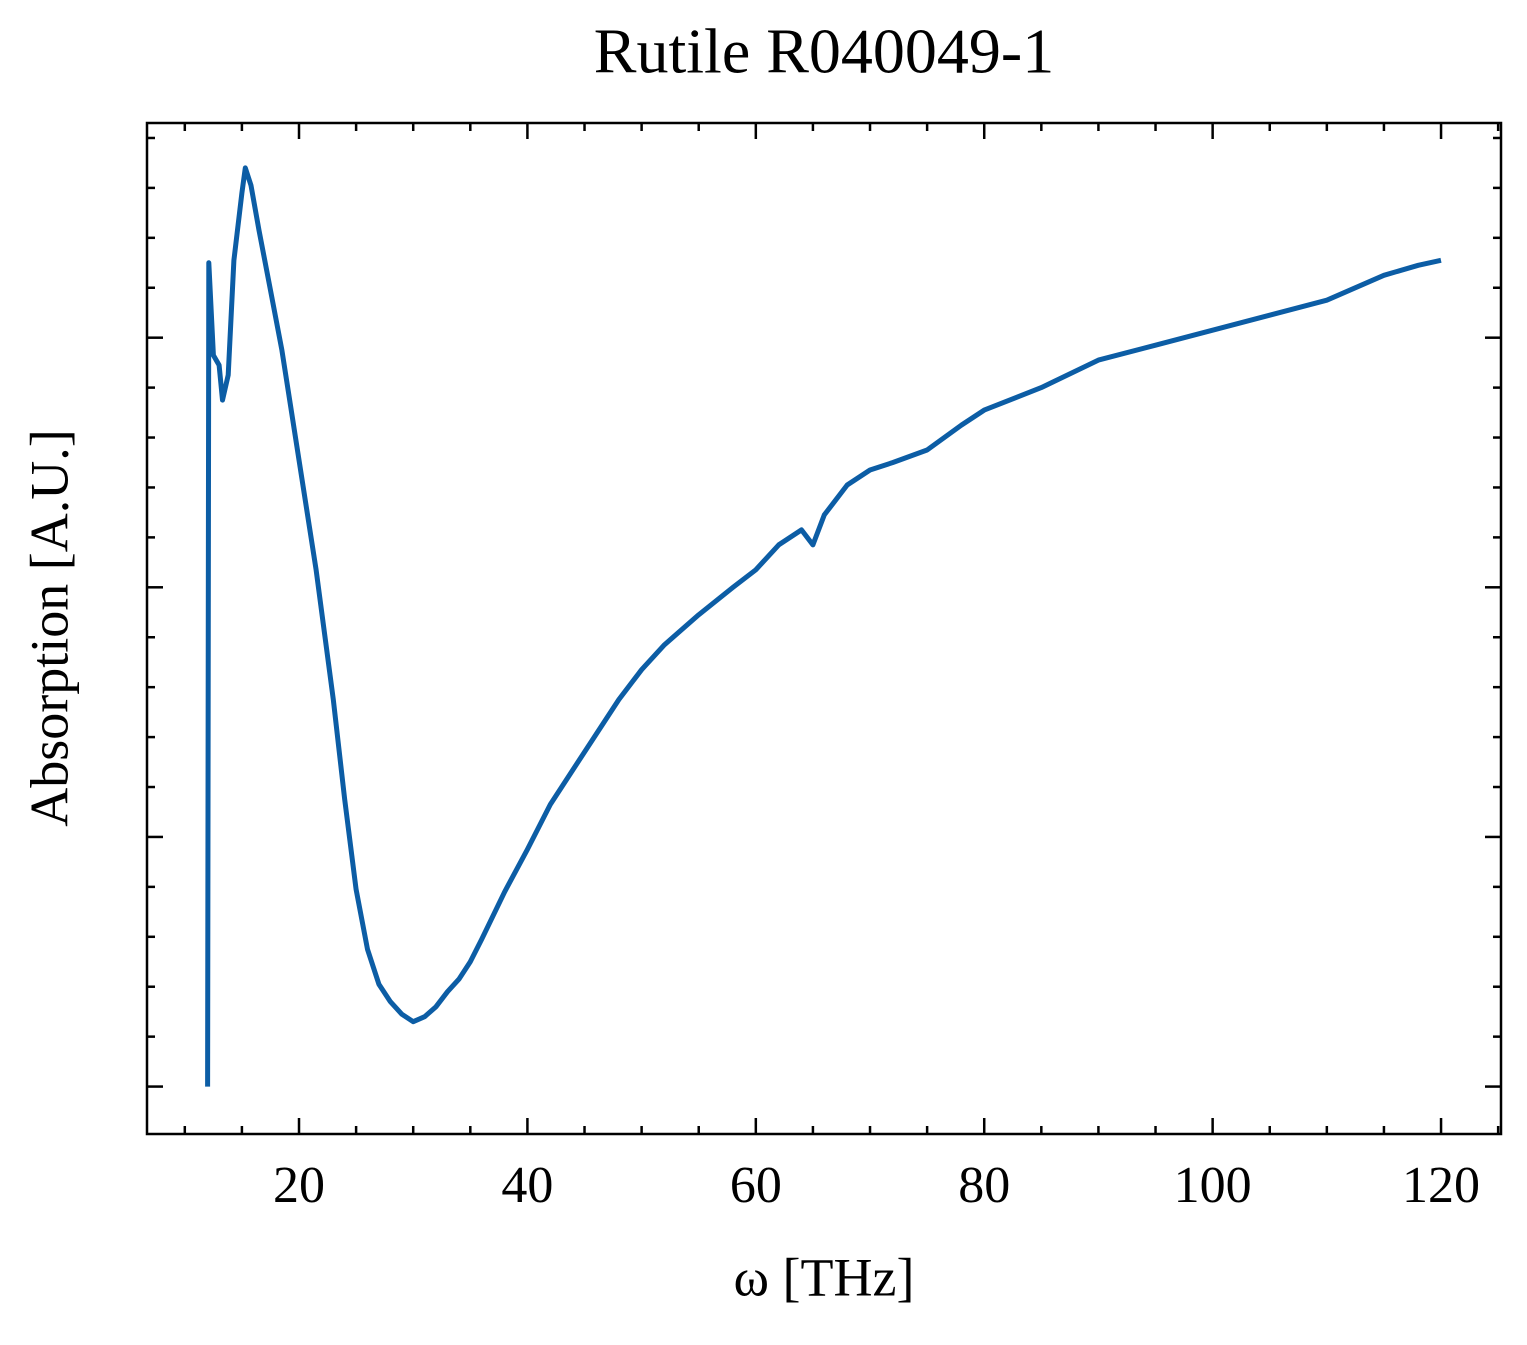 This screenshot has width=1527, height=1345. What do you see at coordinates (824, 1277) in the screenshot?
I see `x-axis-label: ω [THz]` at bounding box center [824, 1277].